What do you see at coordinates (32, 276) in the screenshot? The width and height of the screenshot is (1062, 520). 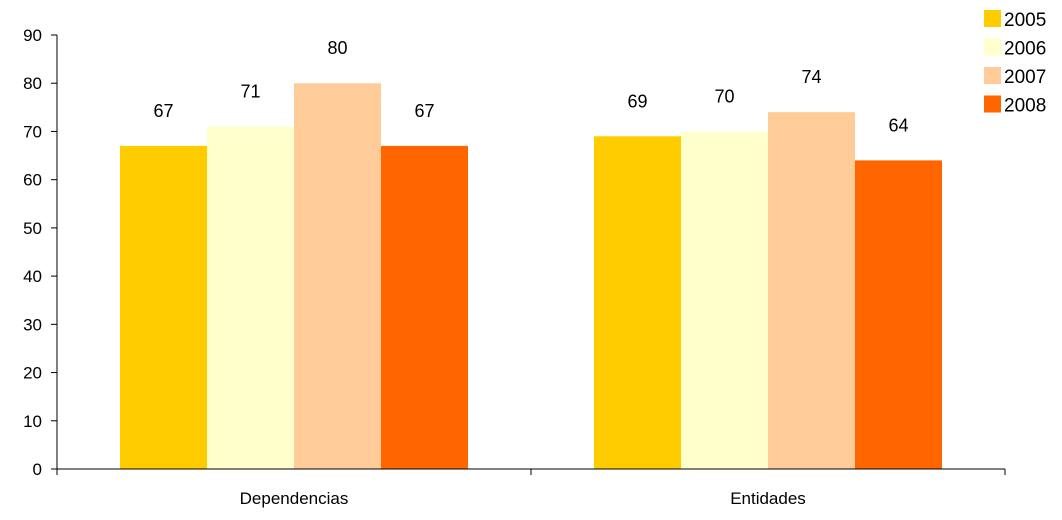 I see `y-tick-label-40: 40` at bounding box center [32, 276].